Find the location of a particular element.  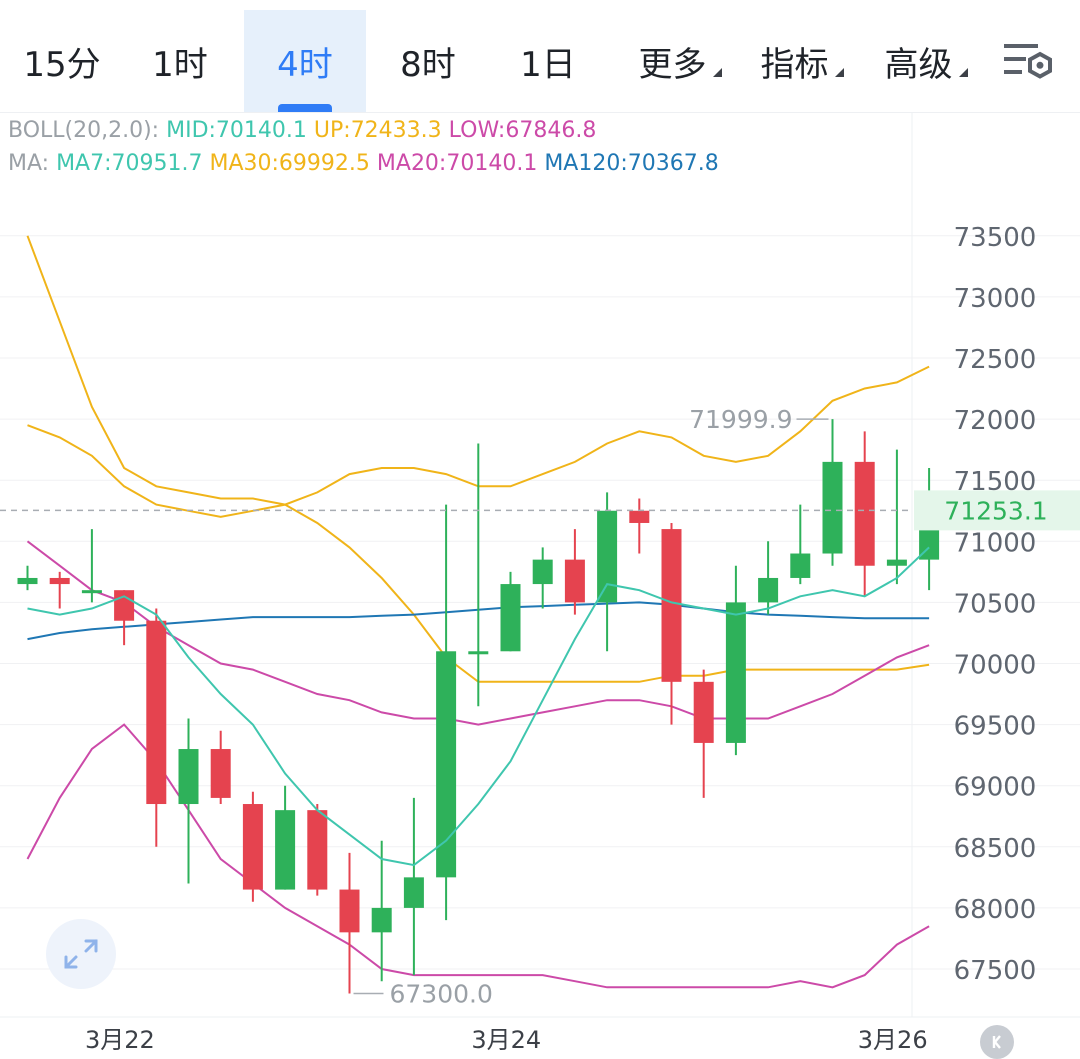

tab-8: 高级 is located at coordinates (926, 61).